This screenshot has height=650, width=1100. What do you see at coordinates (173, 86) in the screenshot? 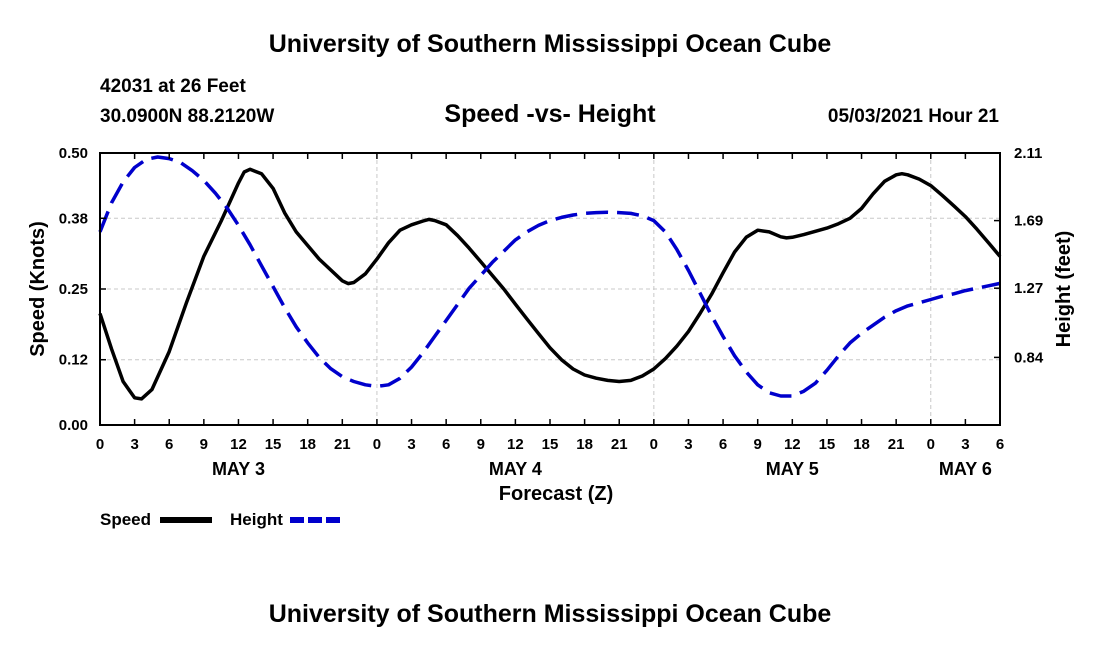
I see `station-label: 42031 at 26 Feet` at bounding box center [173, 86].